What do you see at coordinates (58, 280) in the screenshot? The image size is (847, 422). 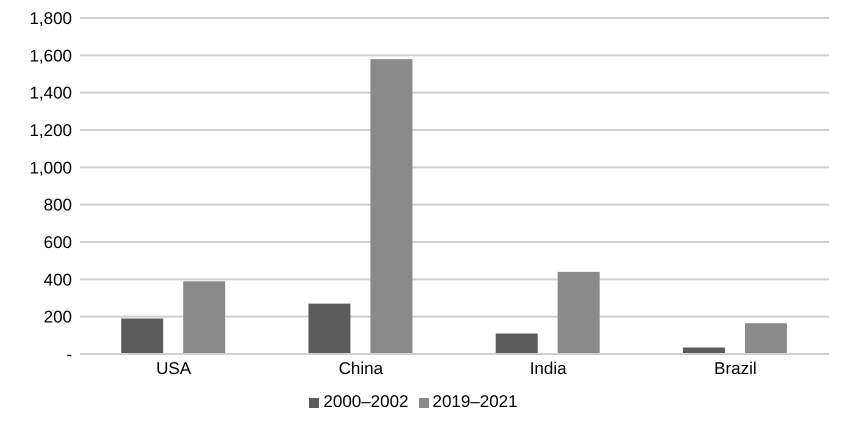 I see `y-tick-label: 400` at bounding box center [58, 280].